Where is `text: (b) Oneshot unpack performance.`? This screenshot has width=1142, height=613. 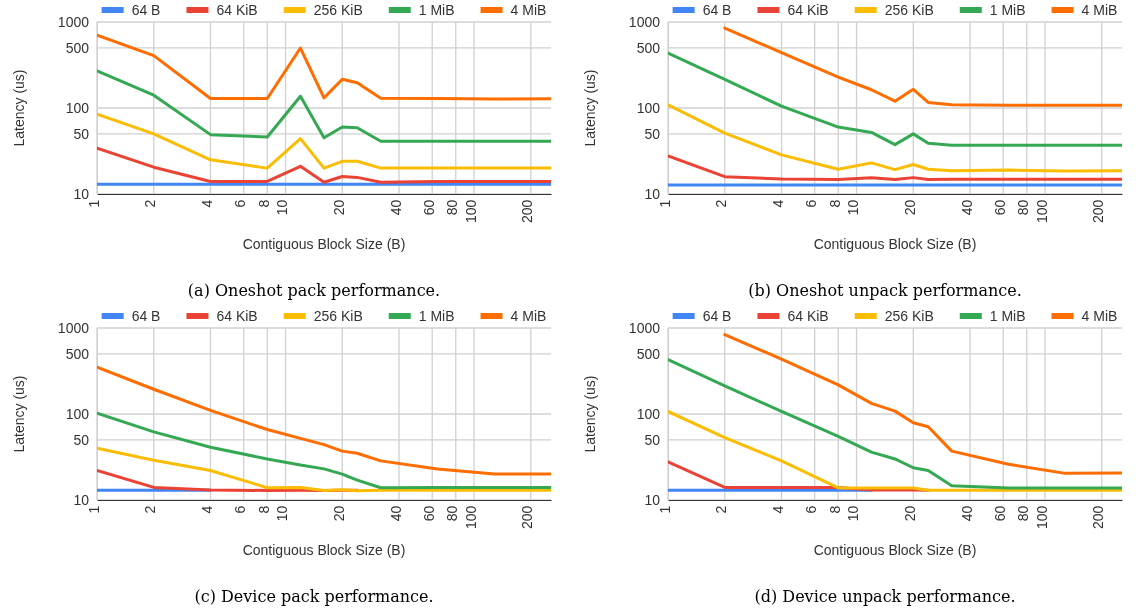 text: (b) Oneshot unpack performance. is located at coordinates (885, 290).